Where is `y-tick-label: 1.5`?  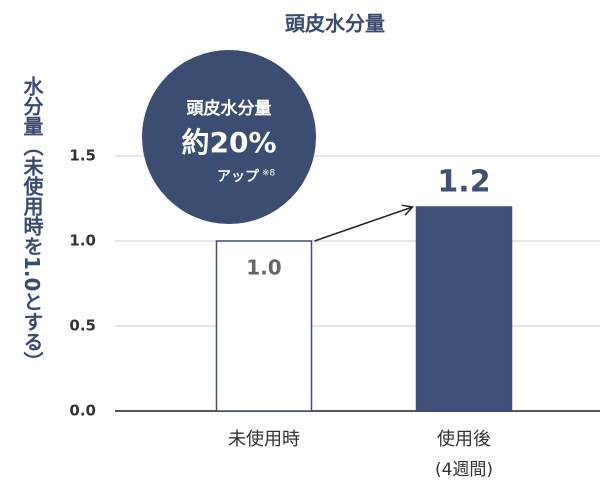
y-tick-label: 1.5 is located at coordinates (82, 156).